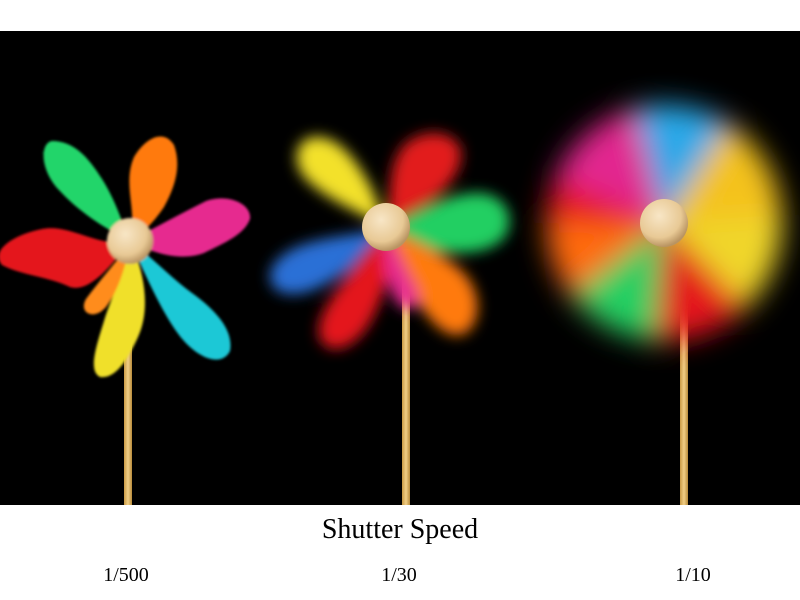  What do you see at coordinates (126, 575) in the screenshot?
I see `shutter-speed-label-1: 1/500` at bounding box center [126, 575].